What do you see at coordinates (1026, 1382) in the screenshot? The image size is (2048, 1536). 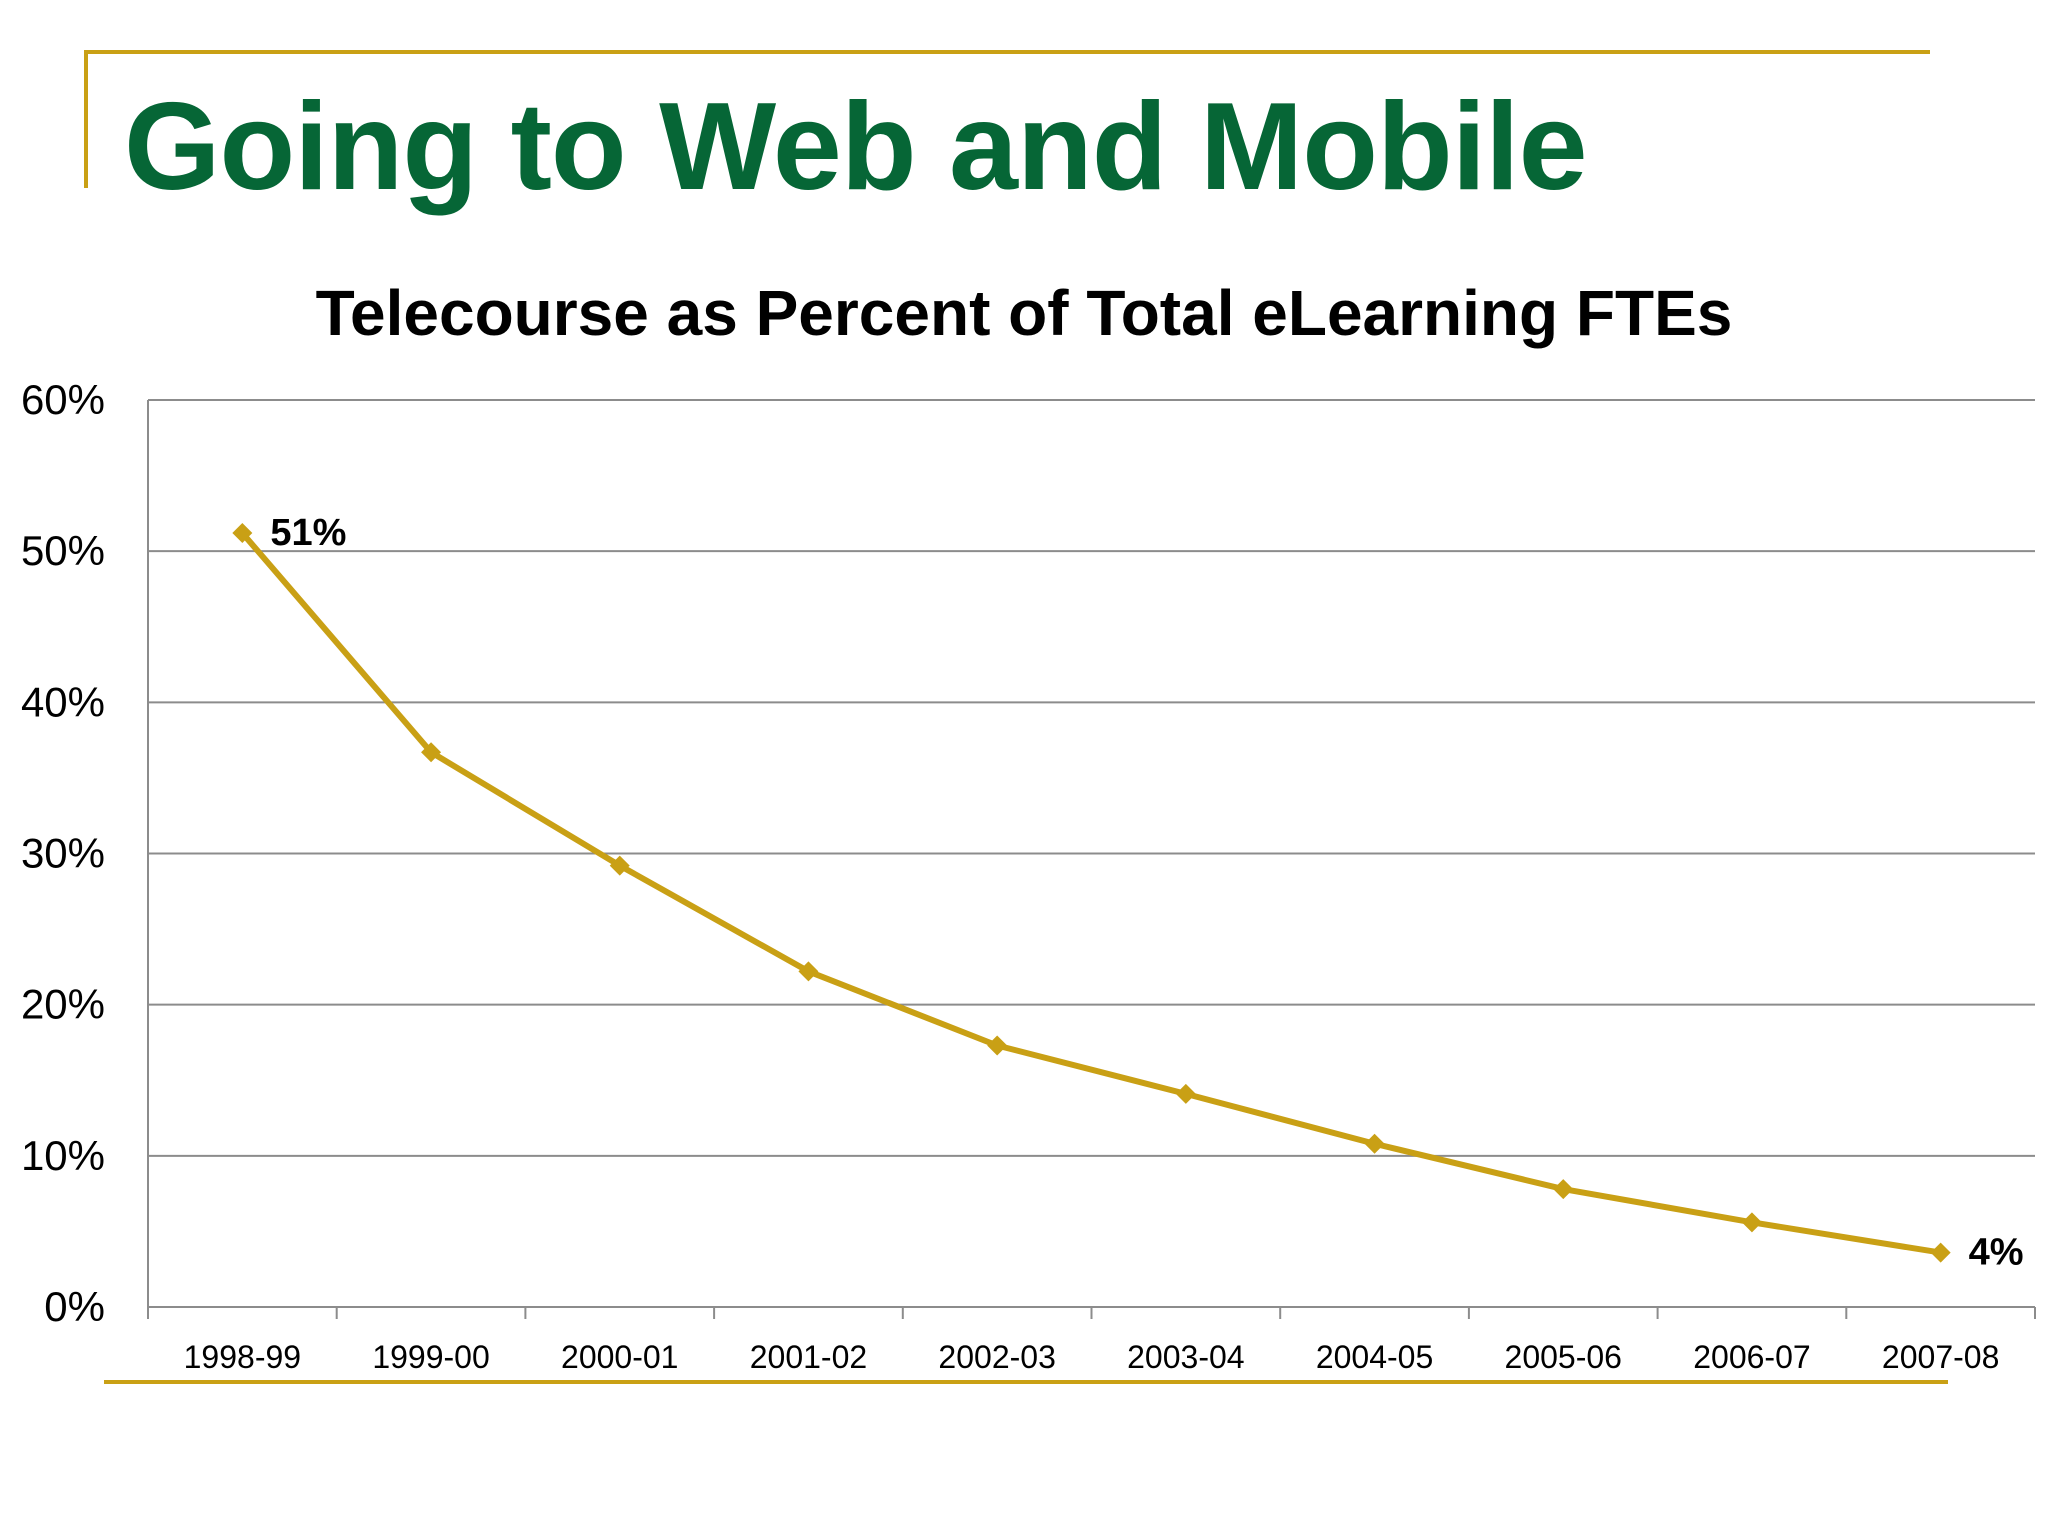 I see `bottom-rule` at bounding box center [1026, 1382].